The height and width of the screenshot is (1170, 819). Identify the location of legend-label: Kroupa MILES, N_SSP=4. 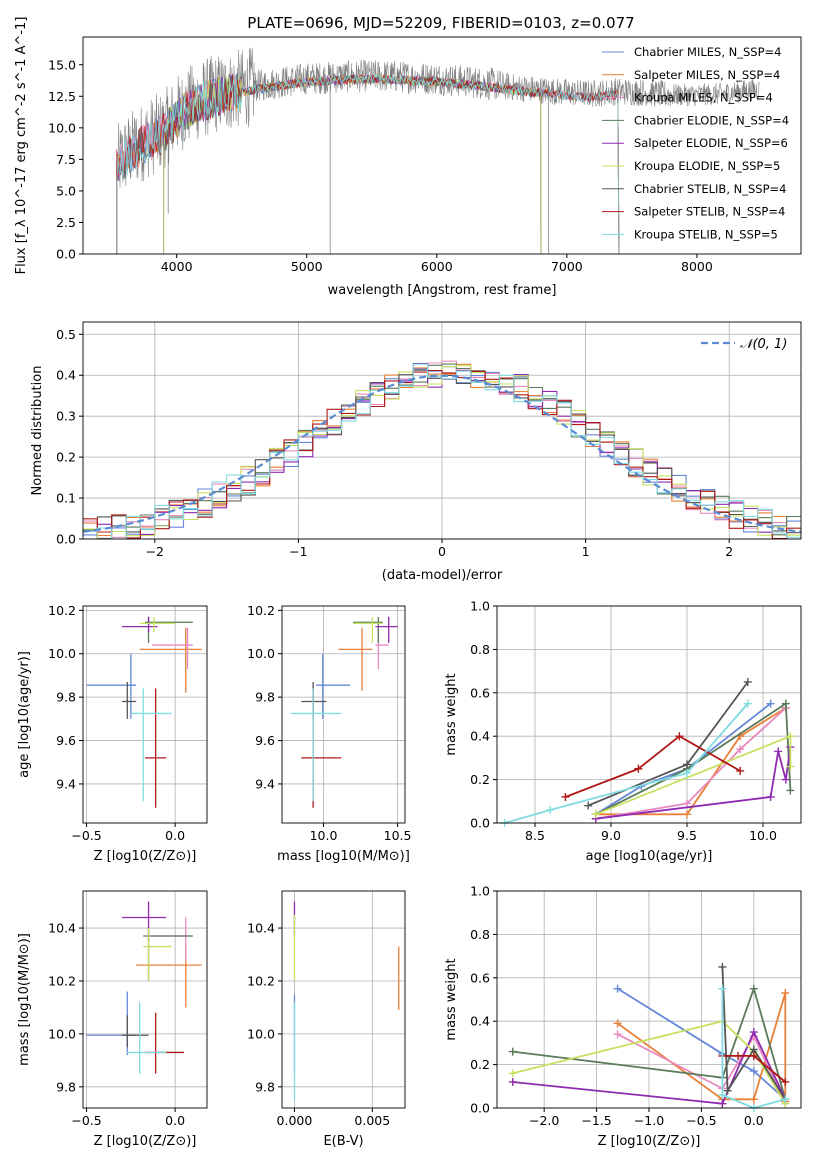
(703, 98).